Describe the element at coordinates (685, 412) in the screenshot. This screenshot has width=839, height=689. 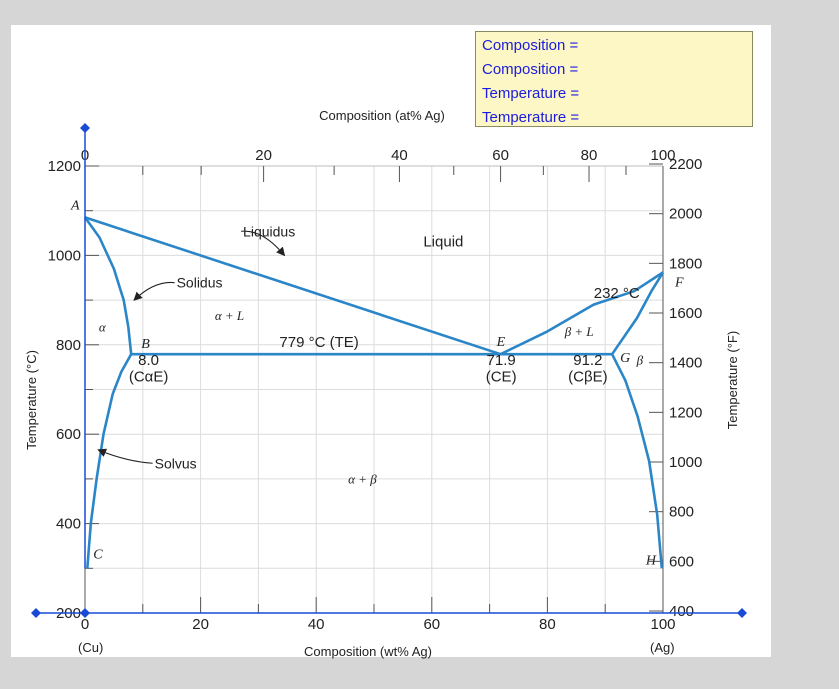
I see `yf-tick-label: 1200` at that location.